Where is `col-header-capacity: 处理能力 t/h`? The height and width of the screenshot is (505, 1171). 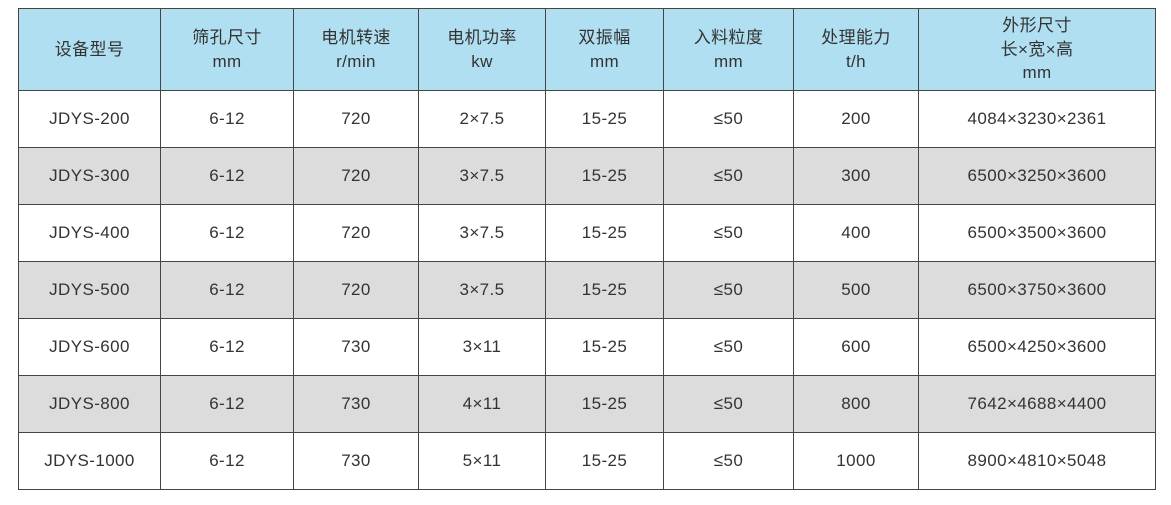 col-header-capacity: 处理能力 t/h is located at coordinates (856, 49).